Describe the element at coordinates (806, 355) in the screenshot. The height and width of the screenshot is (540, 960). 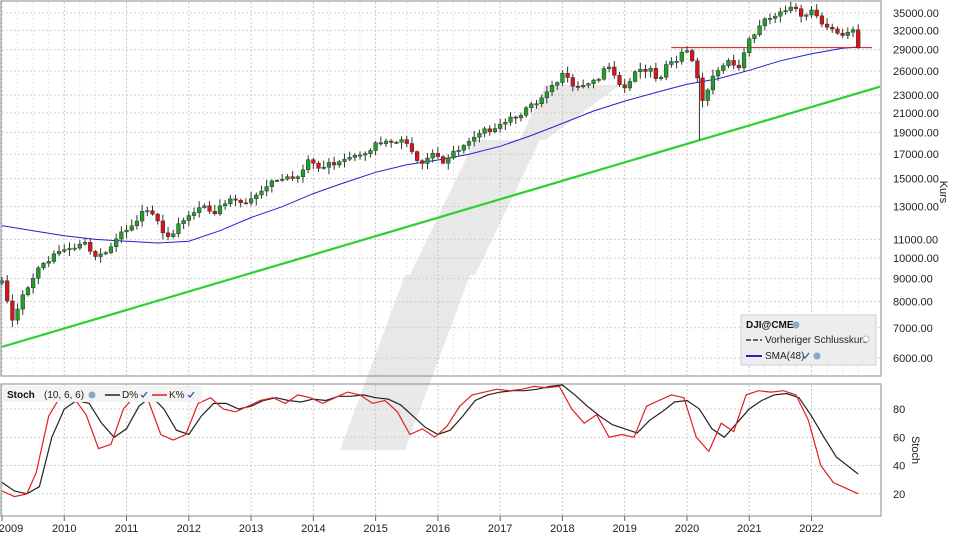
I see `legend-sma-check-icon` at that location.